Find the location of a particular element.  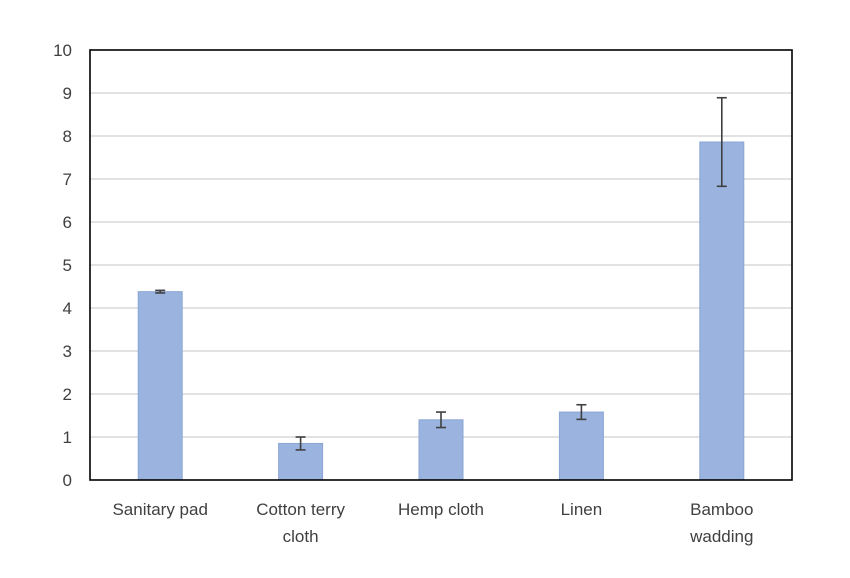

y-tick-labels: 0 1 2 3 4 5 6 7 8 9 10 is located at coordinates (62, 265).